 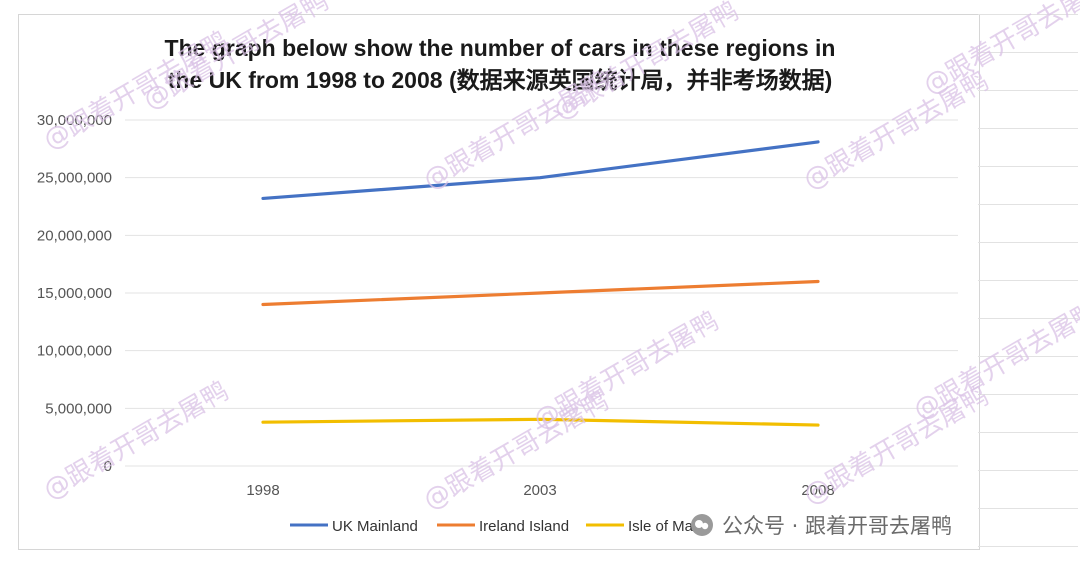 I want to click on y-tick-label: 0, so click(x=108, y=466).